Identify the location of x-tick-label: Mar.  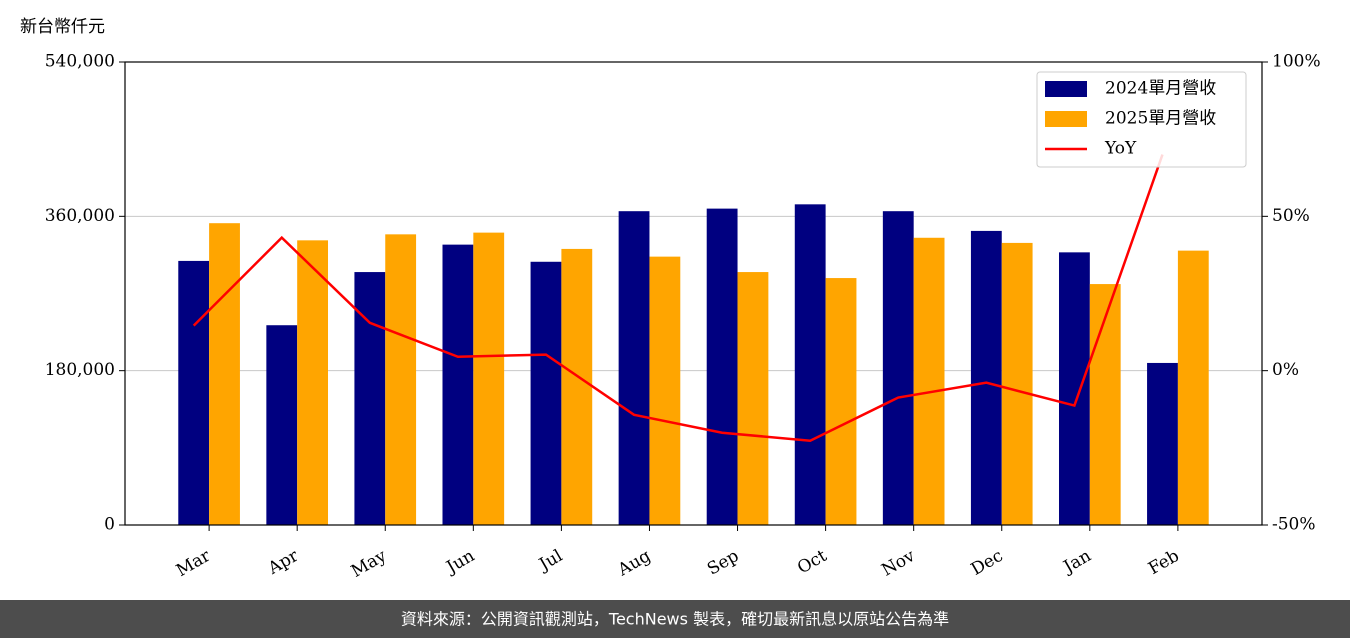
(194, 563).